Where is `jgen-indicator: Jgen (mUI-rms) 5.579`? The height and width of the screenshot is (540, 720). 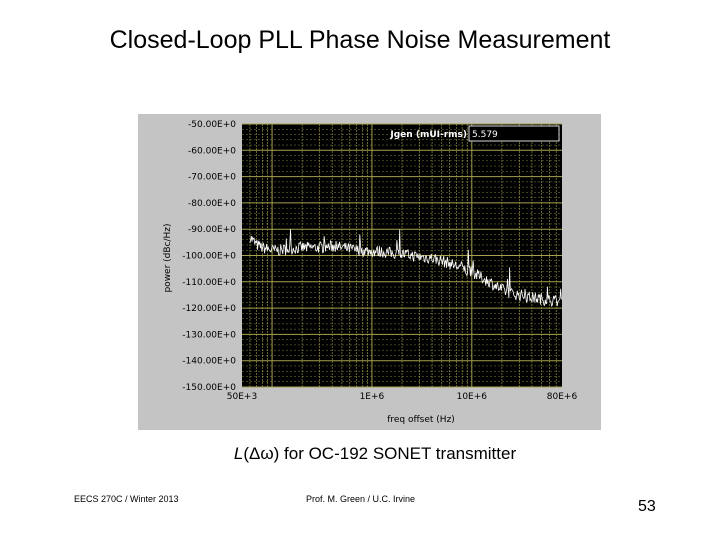
jgen-indicator: Jgen (mUI-rms) 5.579 is located at coordinates (474, 133).